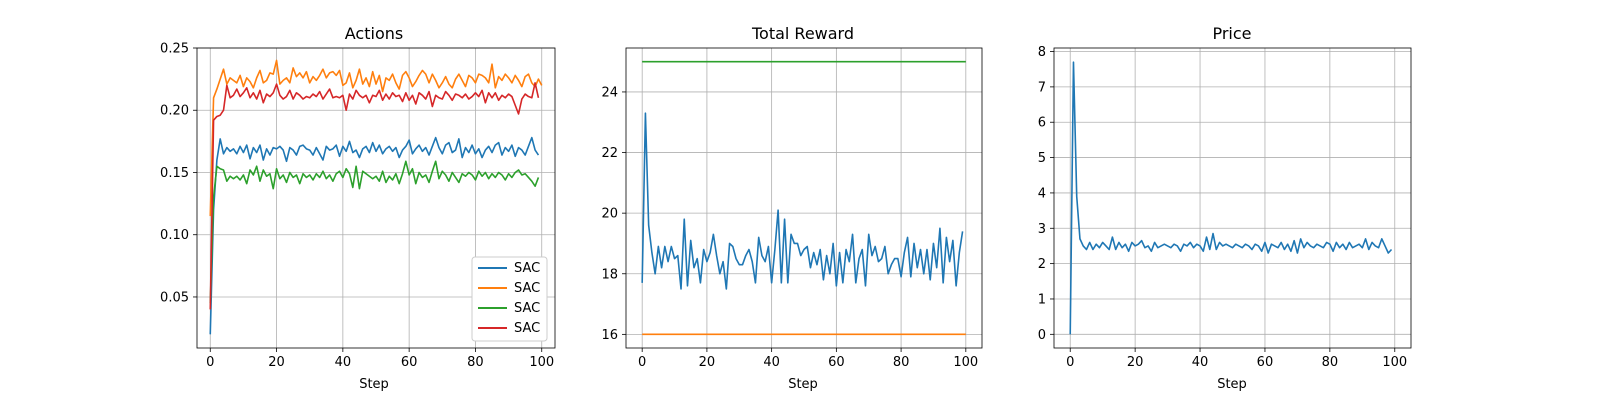 This screenshot has height=400, width=1600. What do you see at coordinates (475, 362) in the screenshot?
I see `actions-xtick-label: 80` at bounding box center [475, 362].